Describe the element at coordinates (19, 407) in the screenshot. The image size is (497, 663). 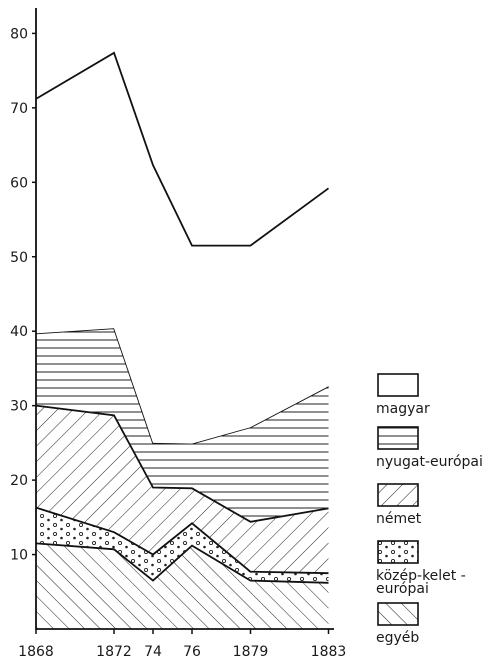
I see `y-tick-label: 30` at that location.